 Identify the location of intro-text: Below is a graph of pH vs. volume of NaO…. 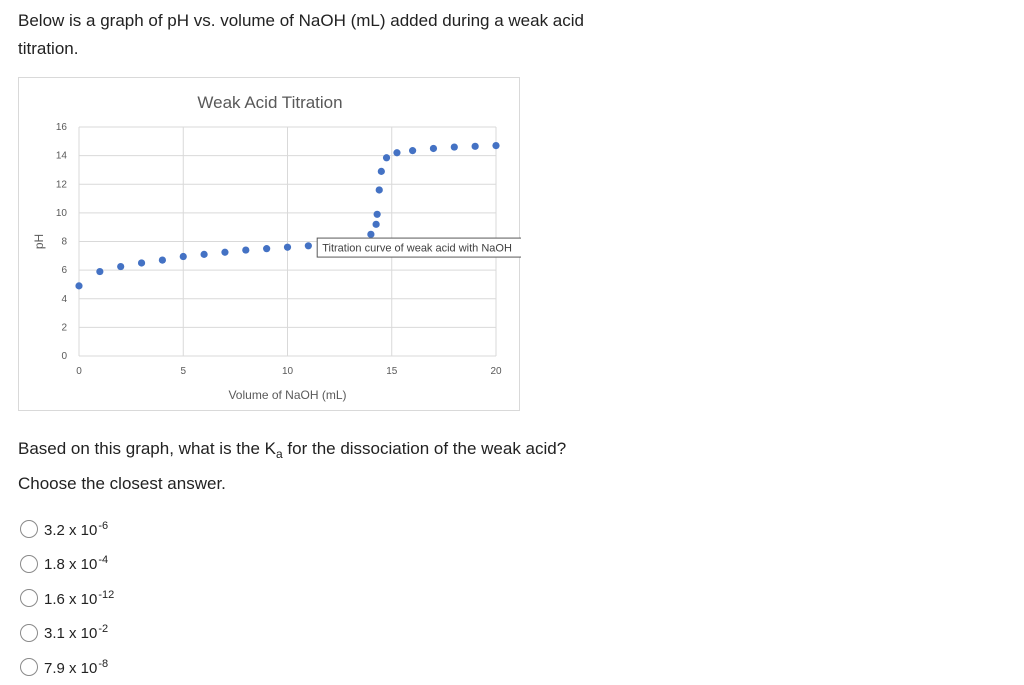
(301, 34).